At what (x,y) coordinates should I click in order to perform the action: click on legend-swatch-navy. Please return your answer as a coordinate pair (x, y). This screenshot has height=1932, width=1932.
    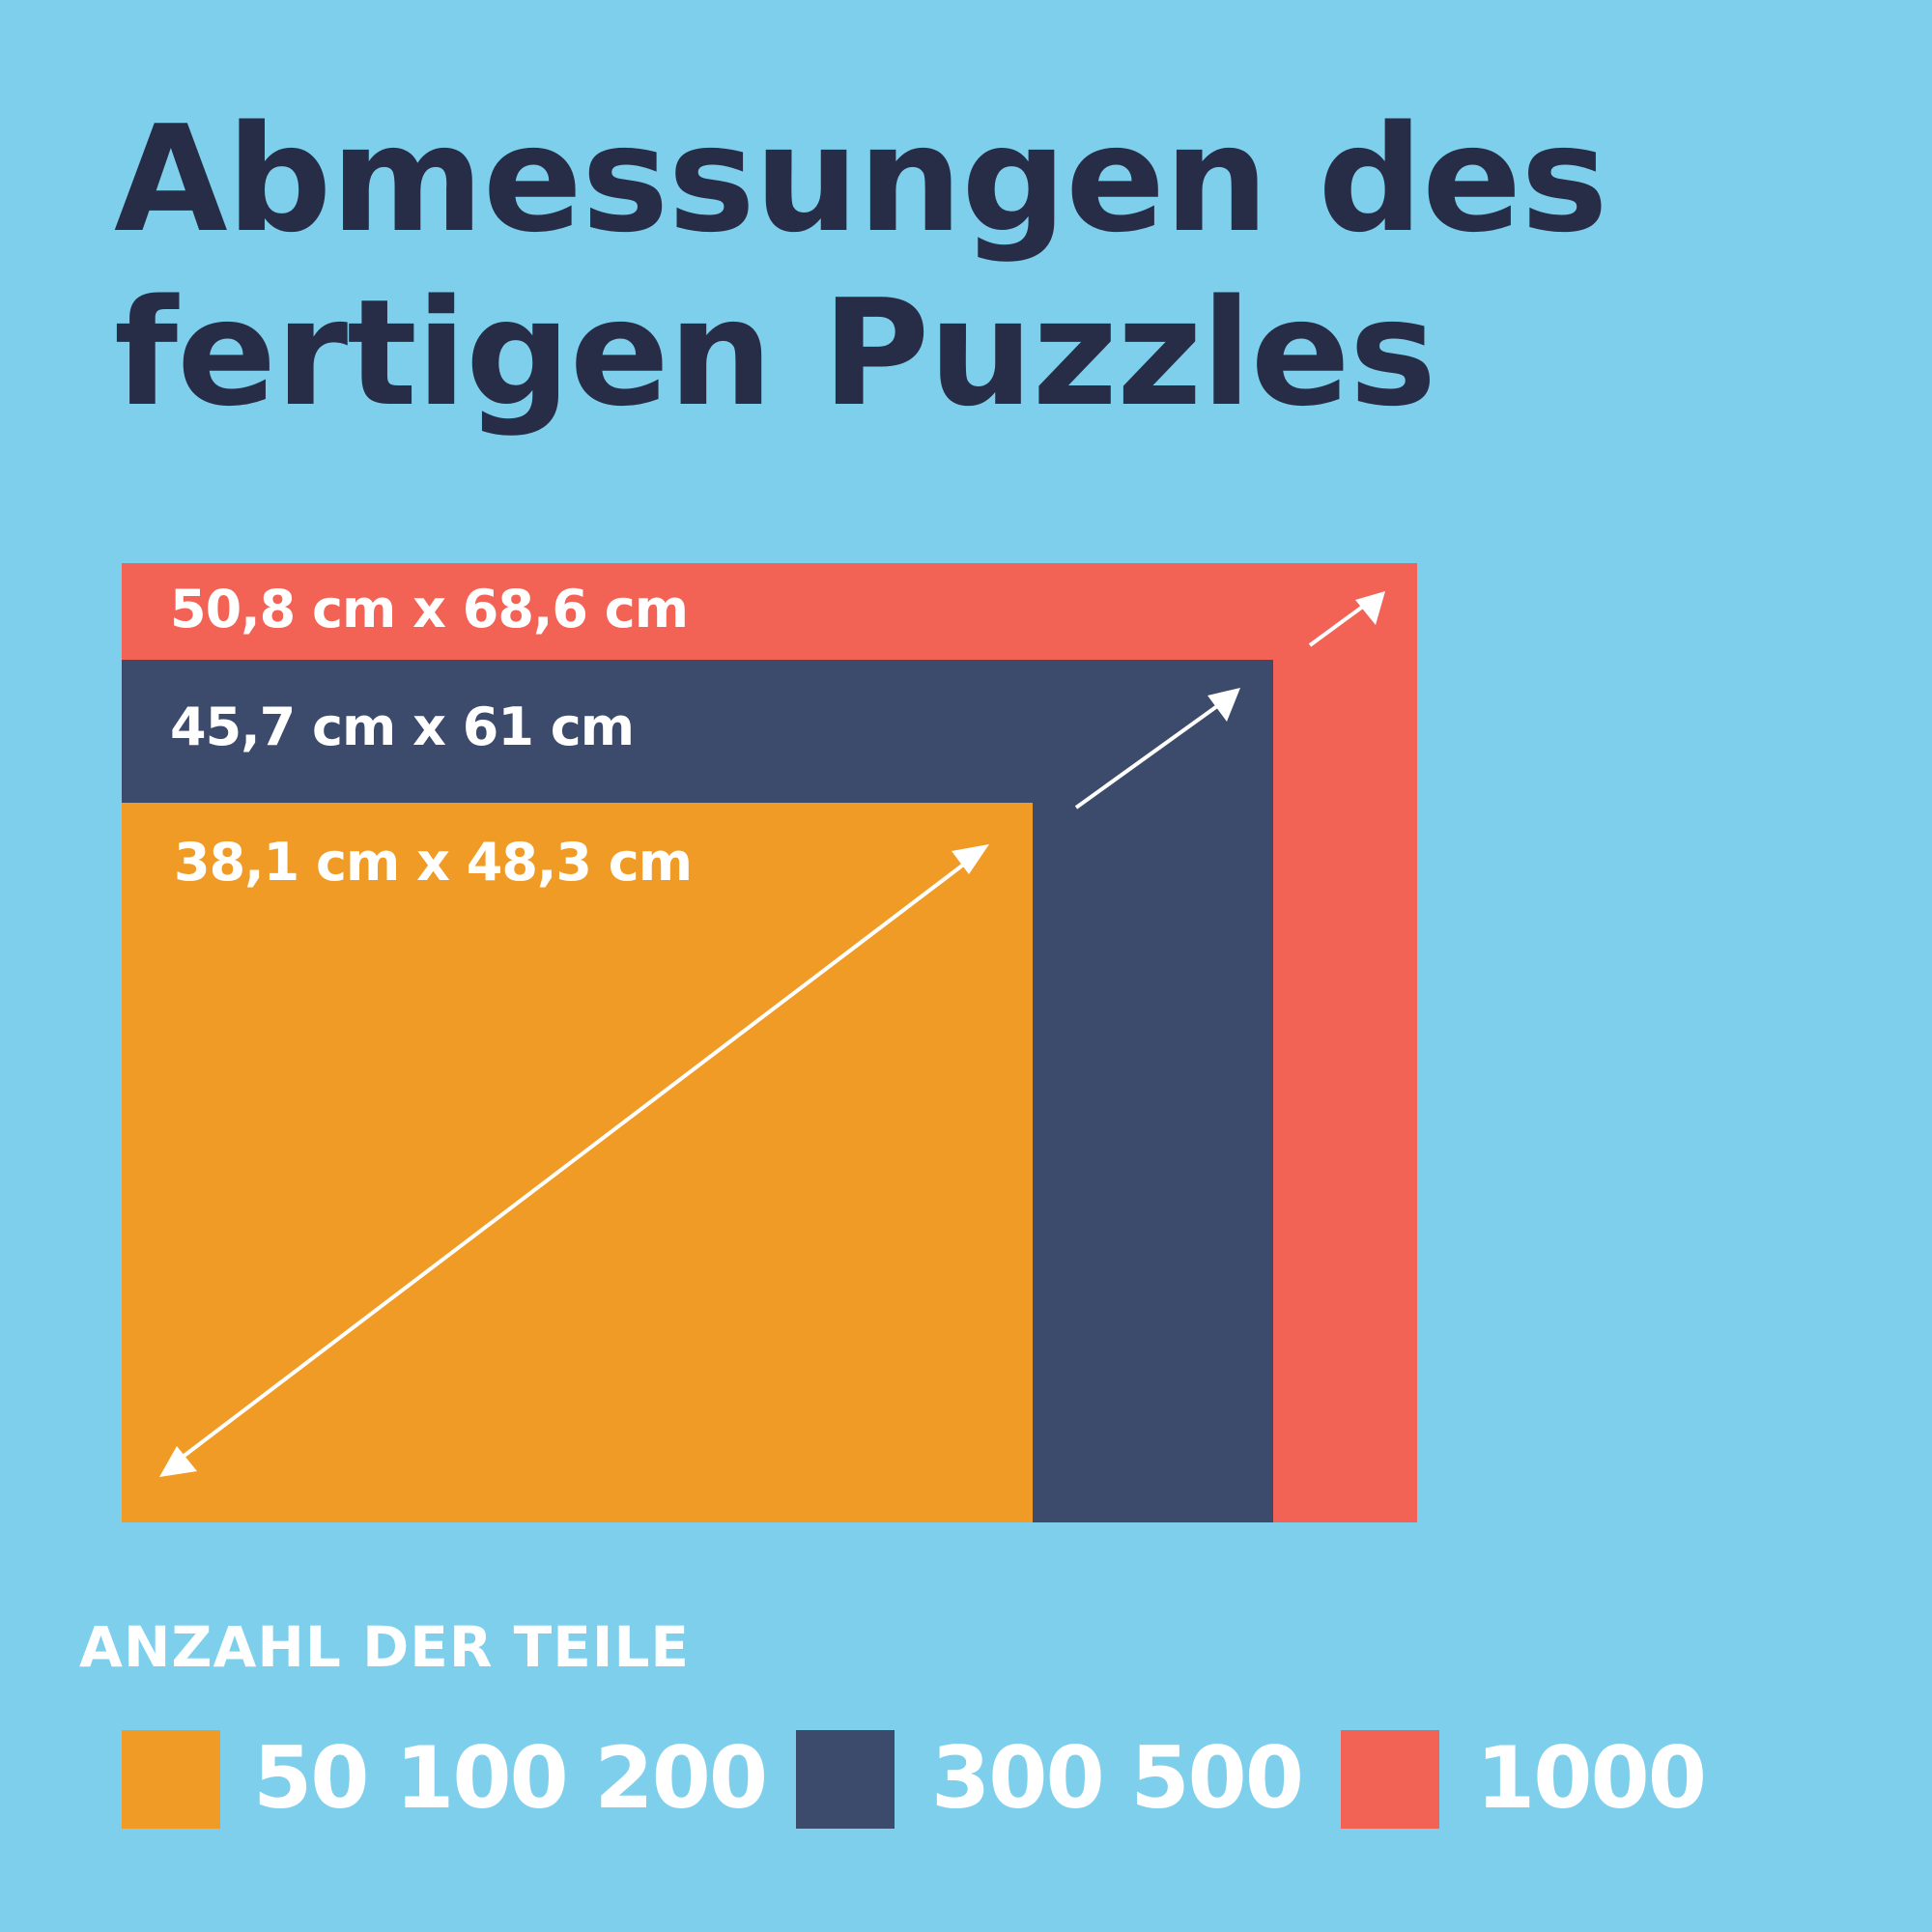
    Looking at the image, I should click on (845, 1779).